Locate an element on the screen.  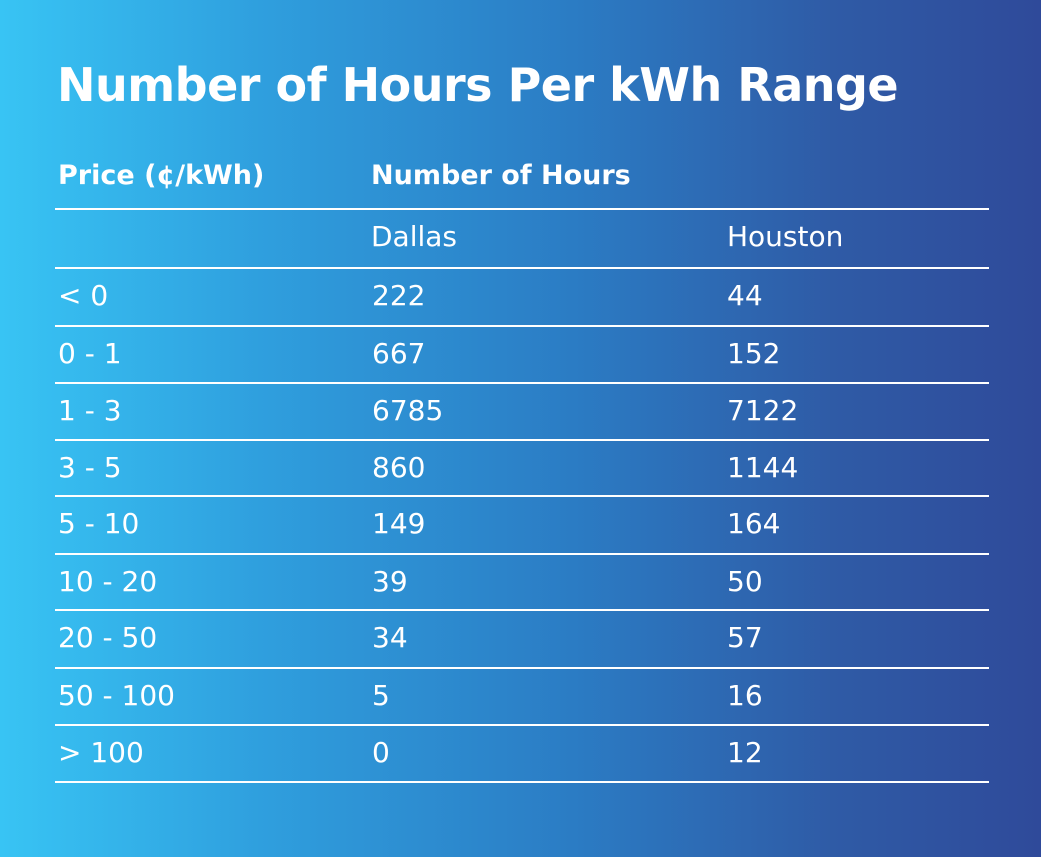
price-range-cell: 20 - 50 is located at coordinates (108, 637).